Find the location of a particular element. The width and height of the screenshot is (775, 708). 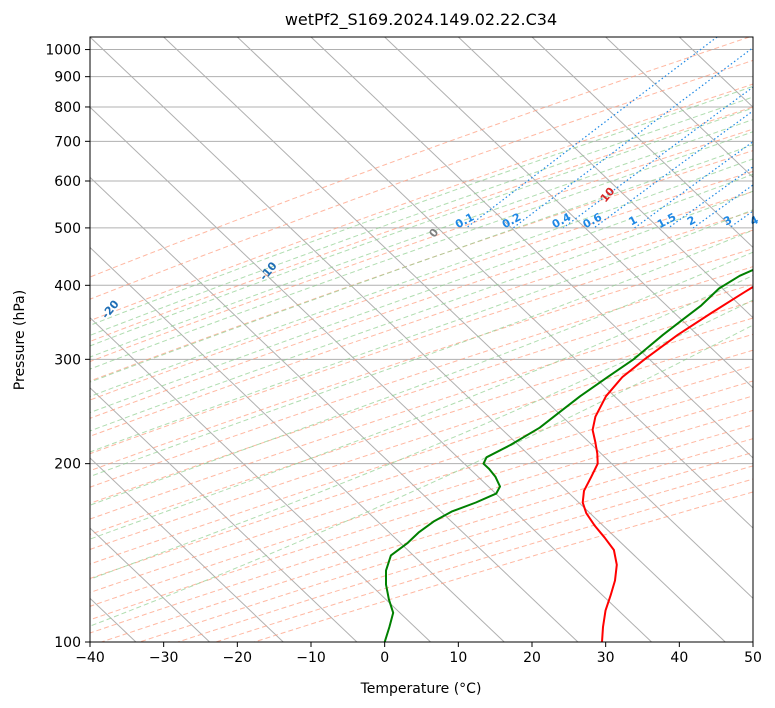

x-tick-label: 10 is located at coordinates (458, 658).